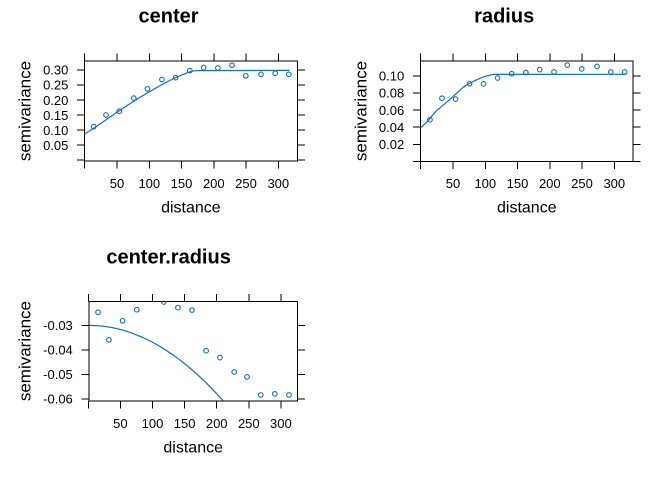  What do you see at coordinates (168, 258) in the screenshot?
I see `svg-text: center.radius` at bounding box center [168, 258].